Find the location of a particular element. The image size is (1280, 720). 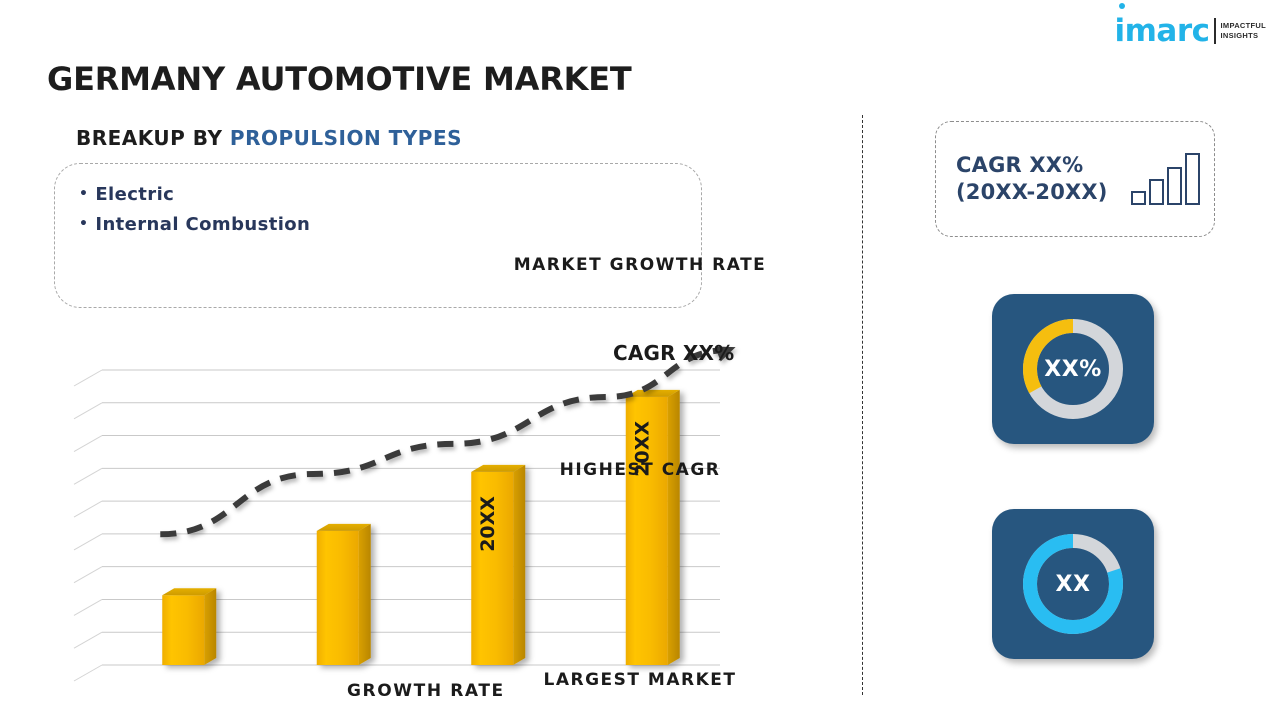

logo-tagline: IMPACTFUL INSIGHTS is located at coordinates (1243, 31).